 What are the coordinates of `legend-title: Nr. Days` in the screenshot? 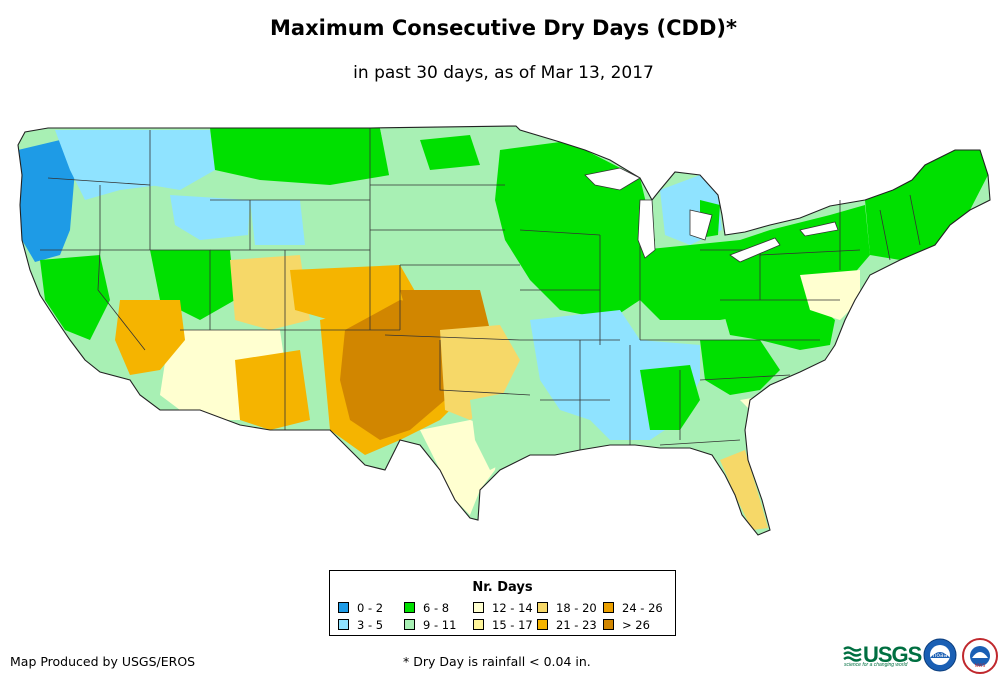 It's located at (502, 587).